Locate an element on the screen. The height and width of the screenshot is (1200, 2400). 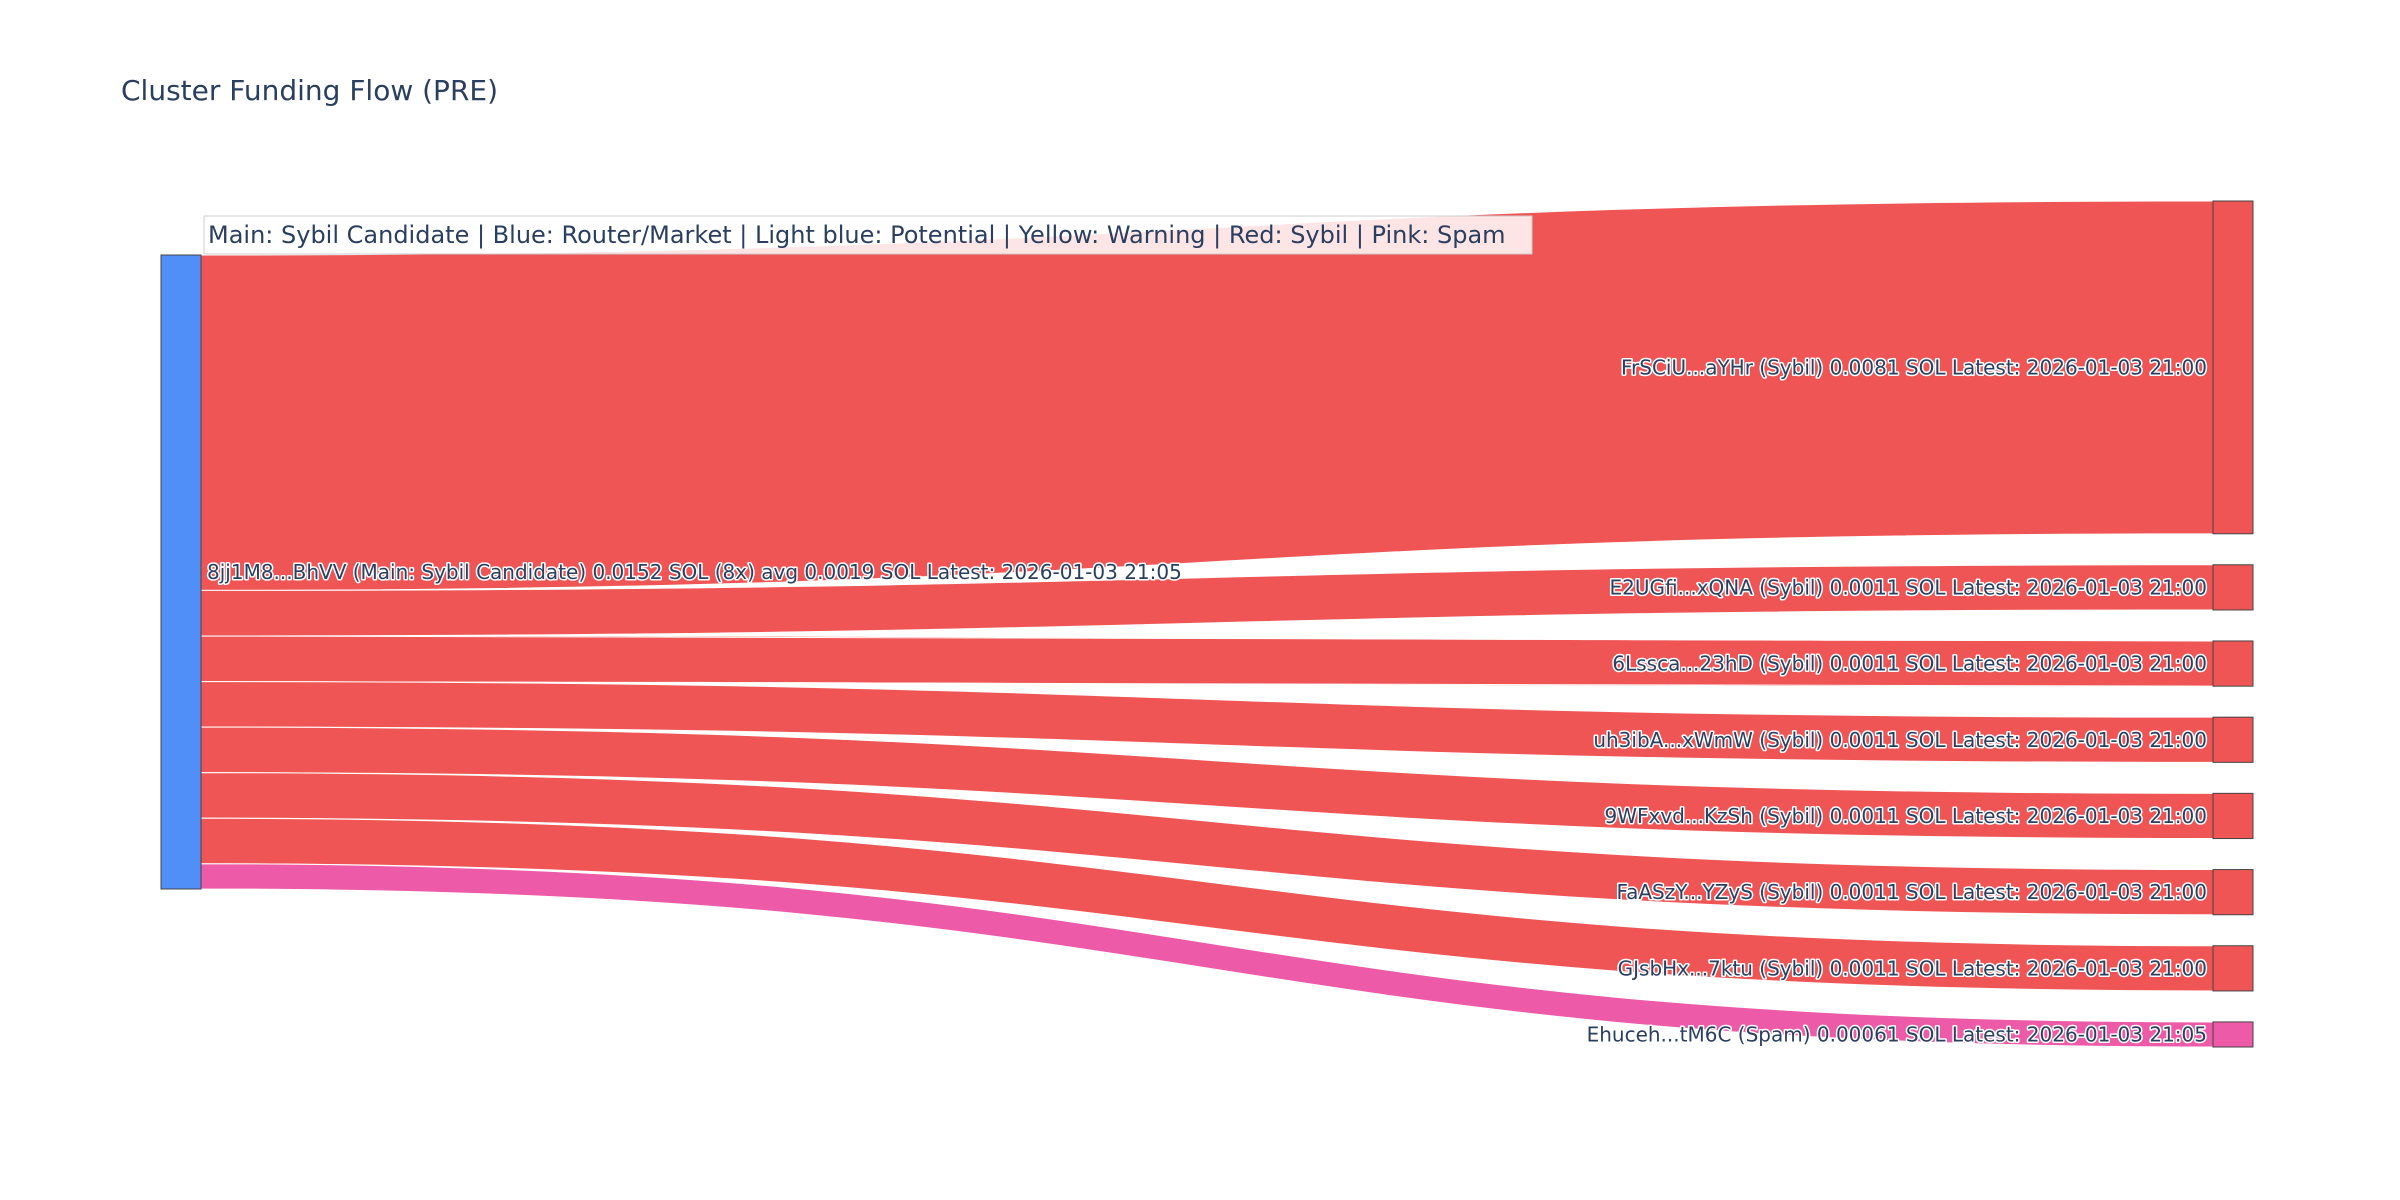
annotation-background is located at coordinates (868, 235).